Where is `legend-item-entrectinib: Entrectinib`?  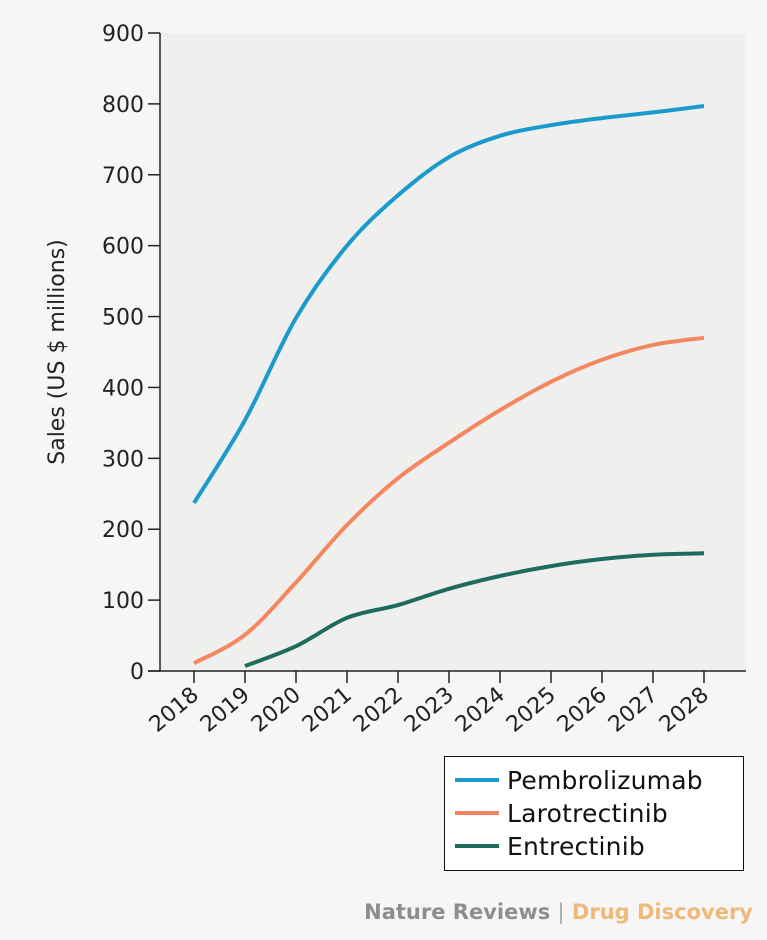 legend-item-entrectinib: Entrectinib is located at coordinates (550, 846).